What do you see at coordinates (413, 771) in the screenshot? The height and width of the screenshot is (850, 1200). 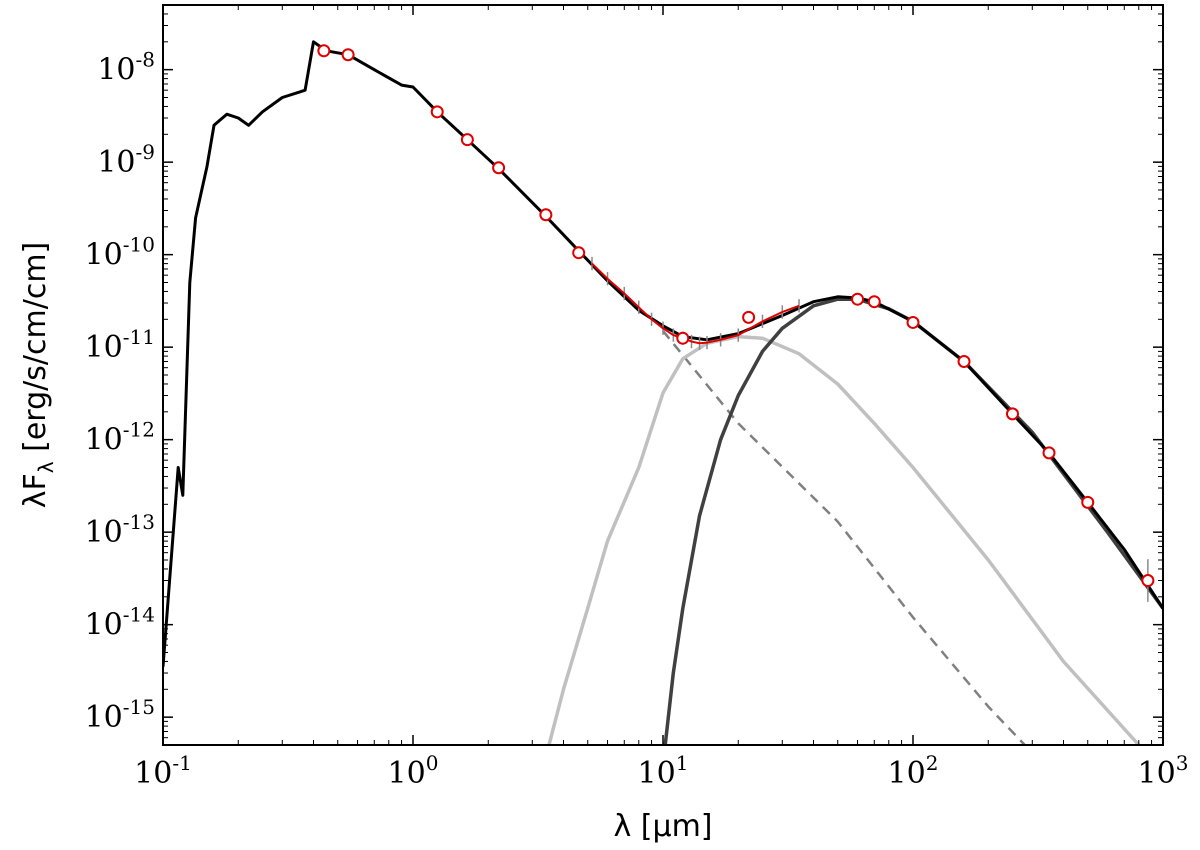 I see `x-tick-label: 10⁰` at bounding box center [413, 771].